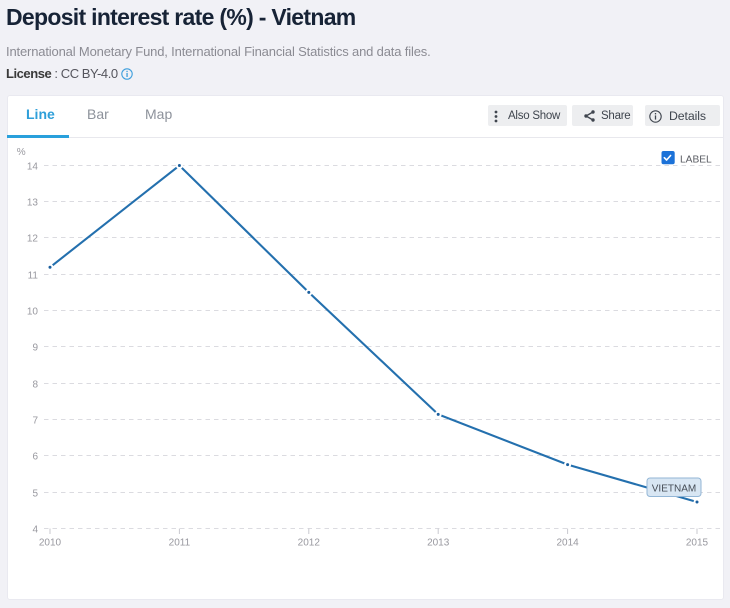 The width and height of the screenshot is (730, 608). I want to click on svg-text: 12, so click(33, 239).